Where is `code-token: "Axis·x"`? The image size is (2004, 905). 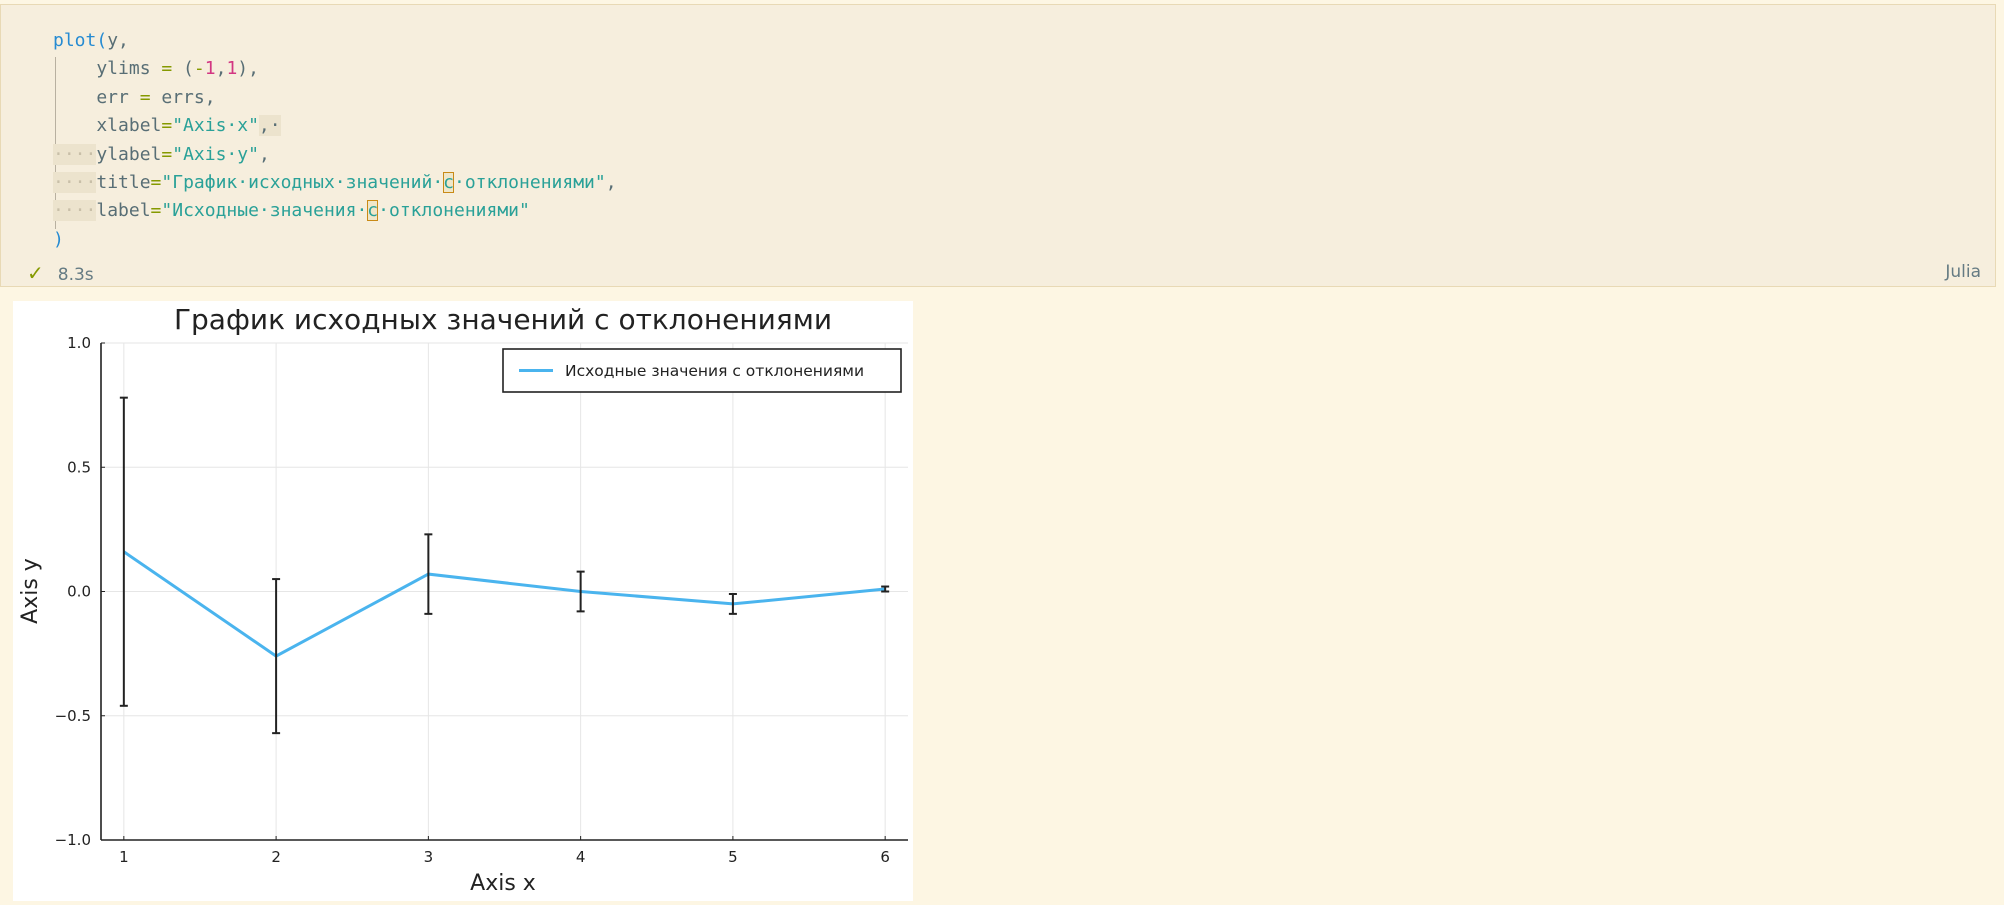 code-token: "Axis·x" is located at coordinates (215, 125).